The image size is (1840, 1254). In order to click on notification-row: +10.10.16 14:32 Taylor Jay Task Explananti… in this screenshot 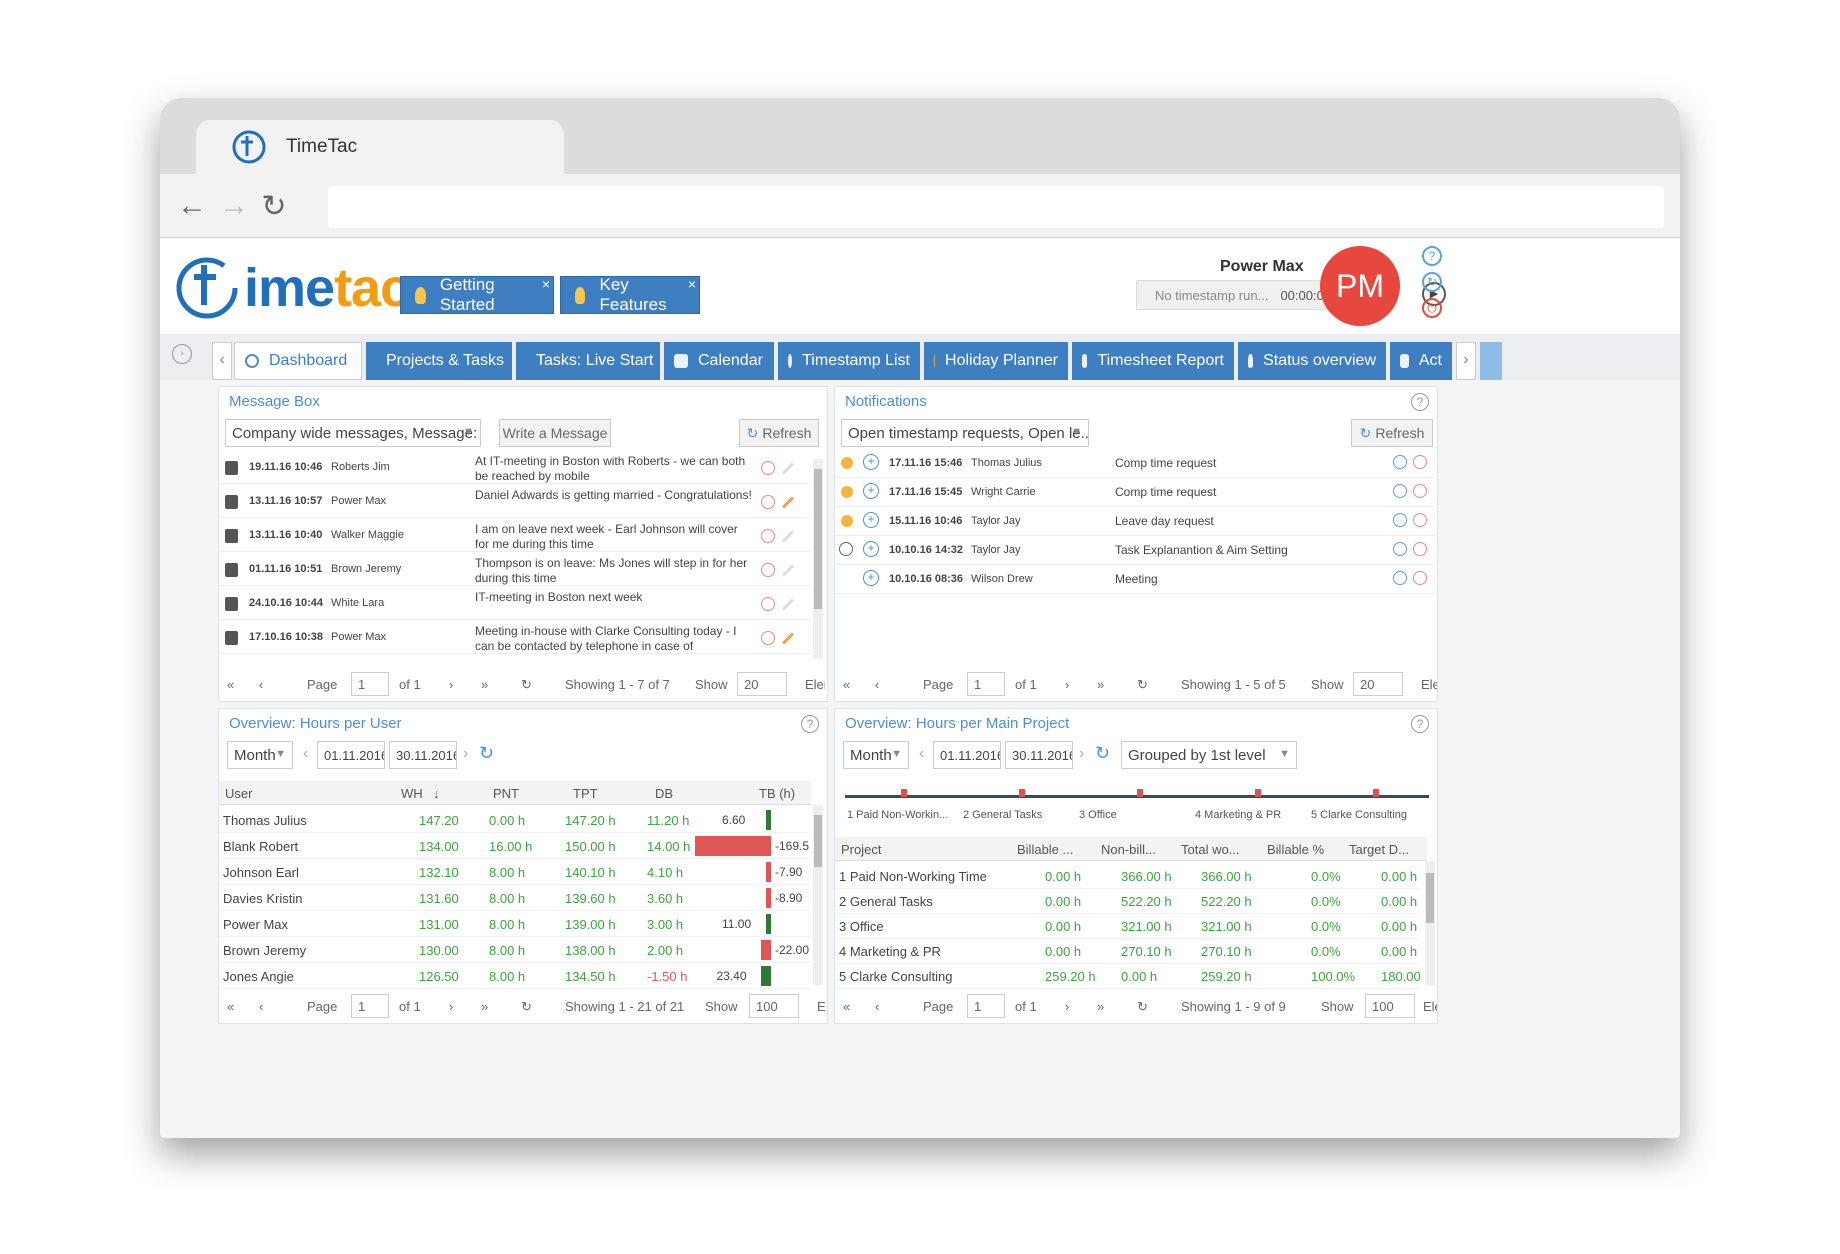, I will do `click(1135, 550)`.